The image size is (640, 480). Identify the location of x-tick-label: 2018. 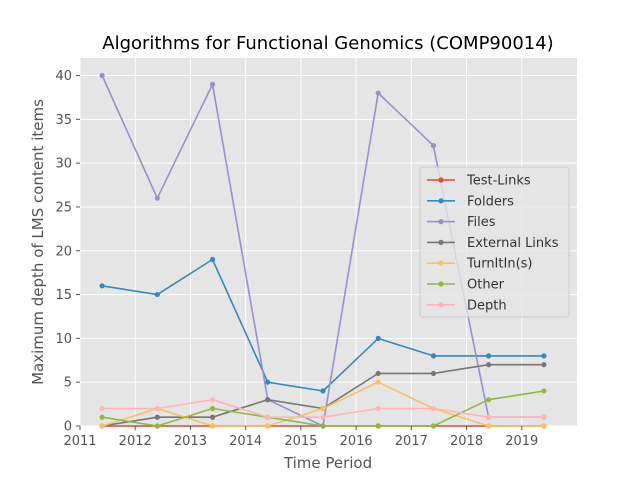
(466, 441).